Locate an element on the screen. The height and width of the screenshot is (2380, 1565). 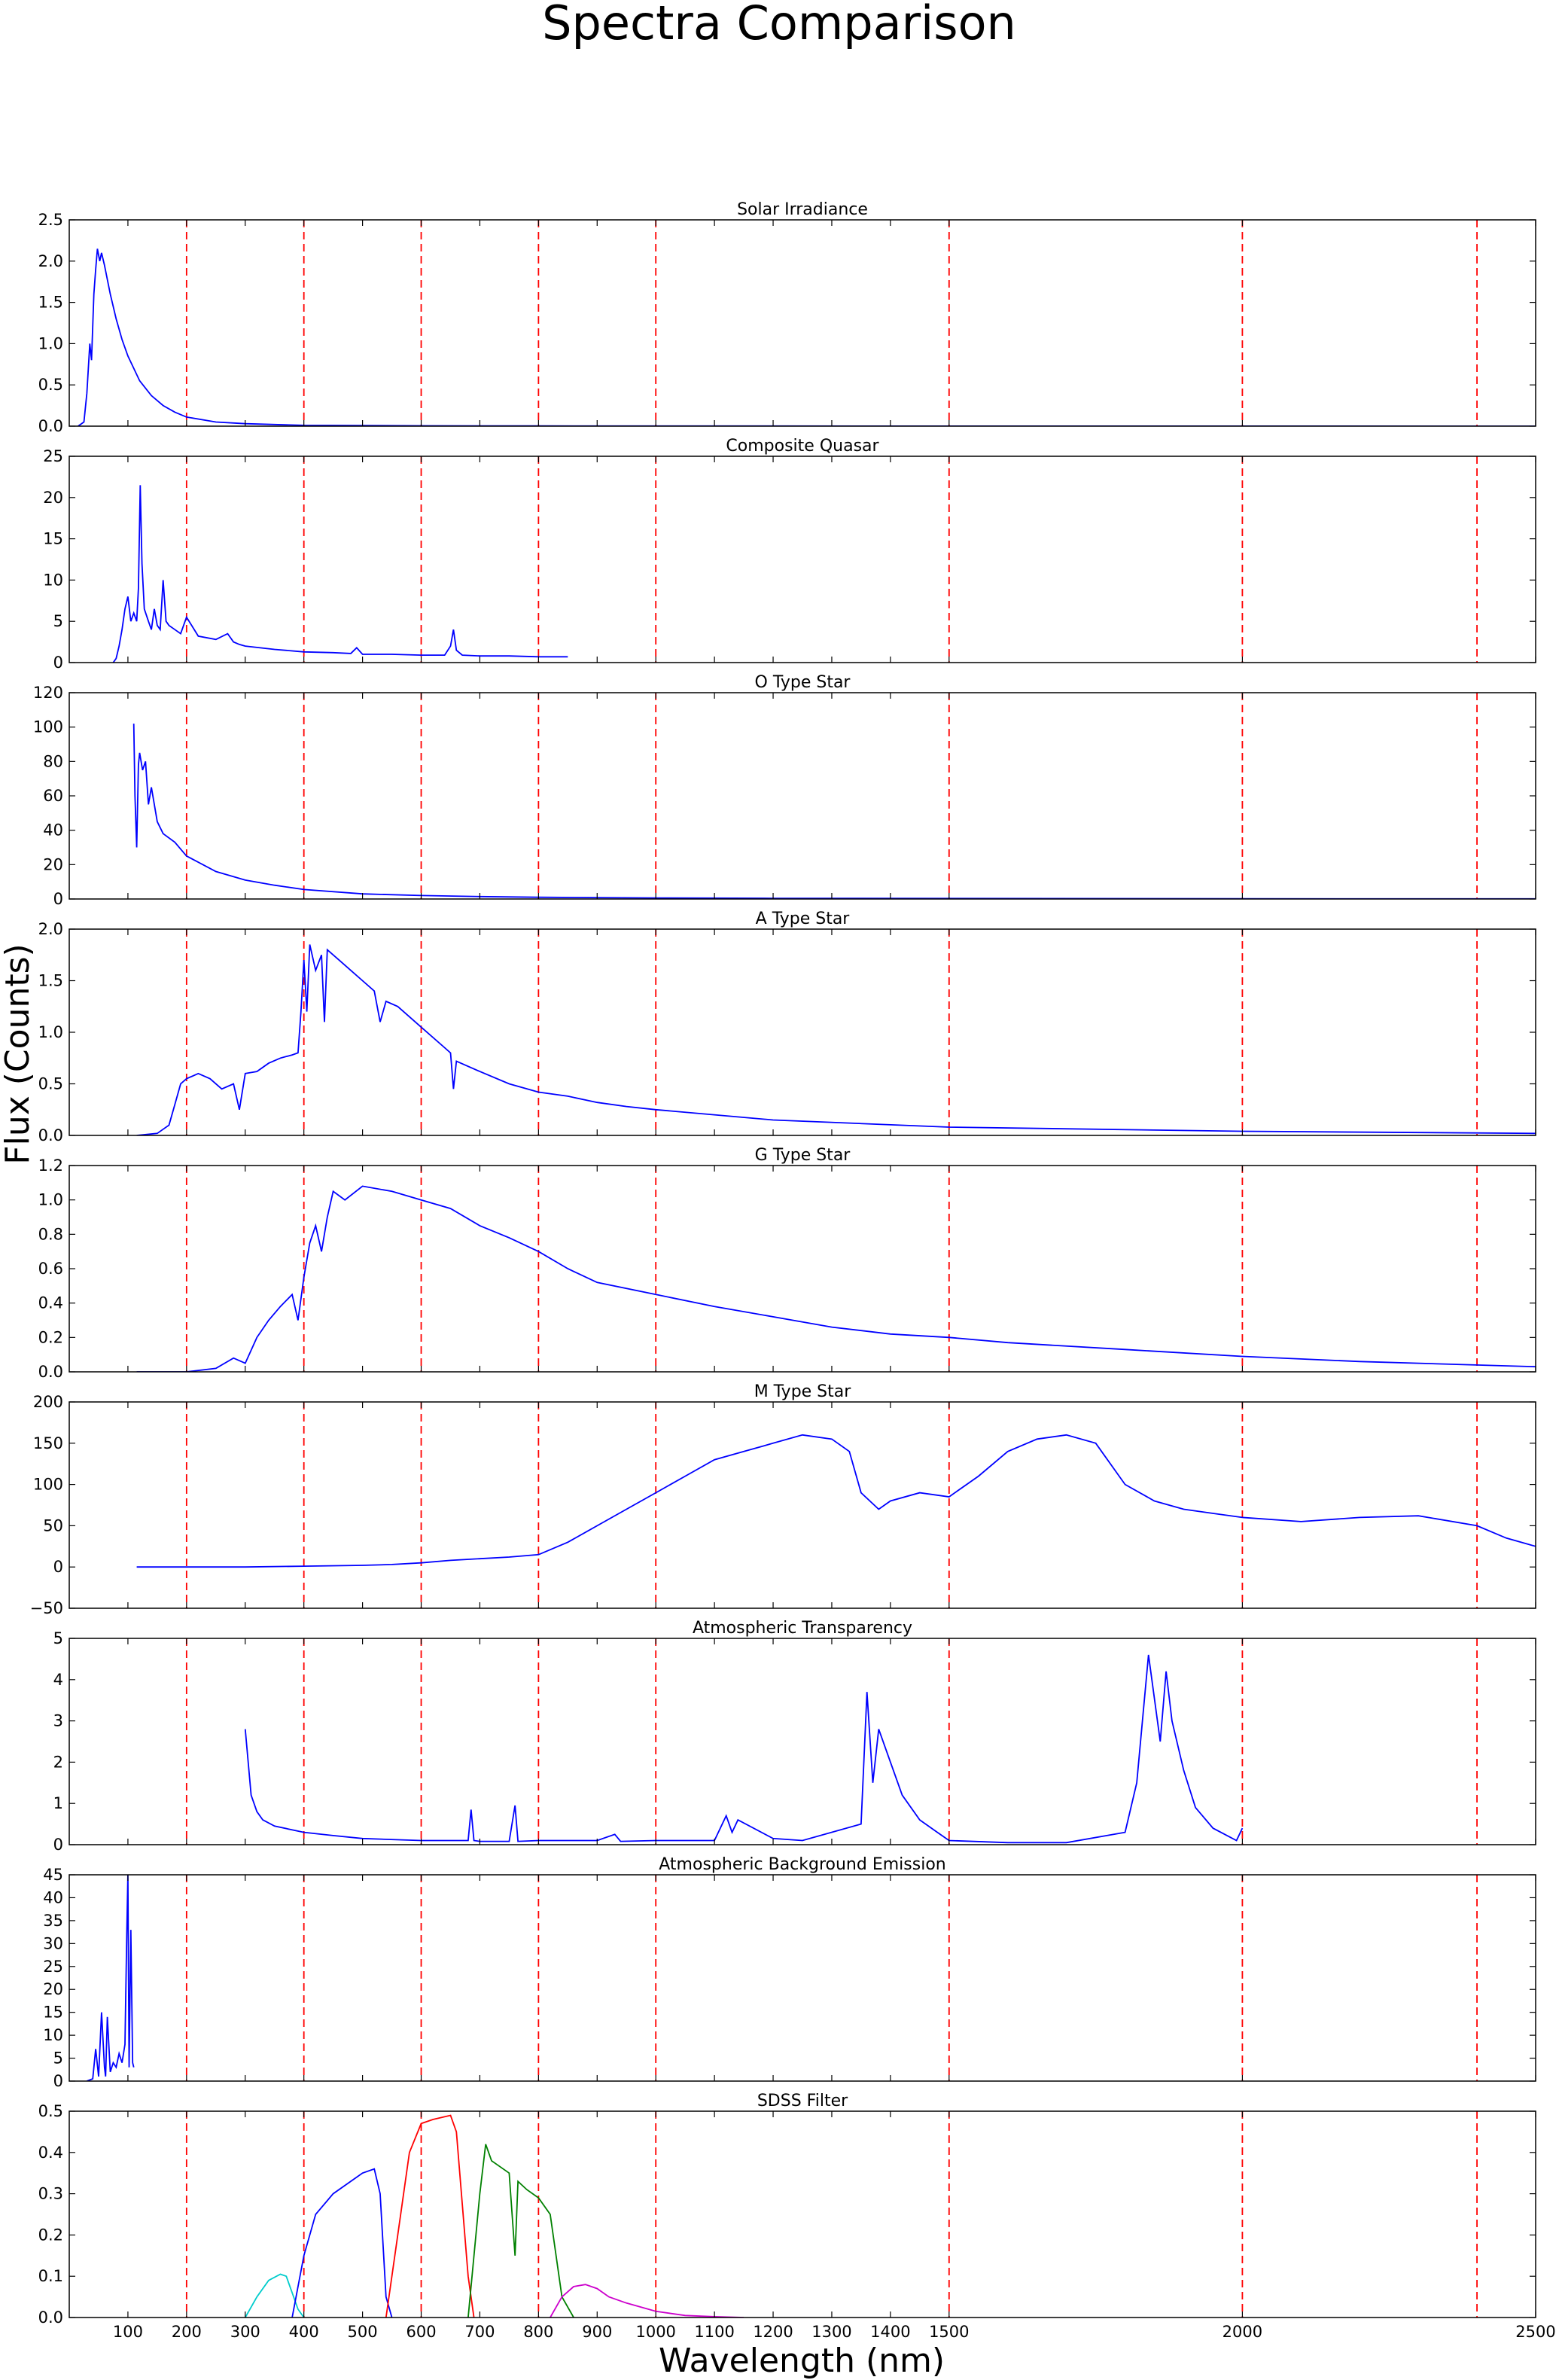
x-tick-label: 100 is located at coordinates (128, 2332).